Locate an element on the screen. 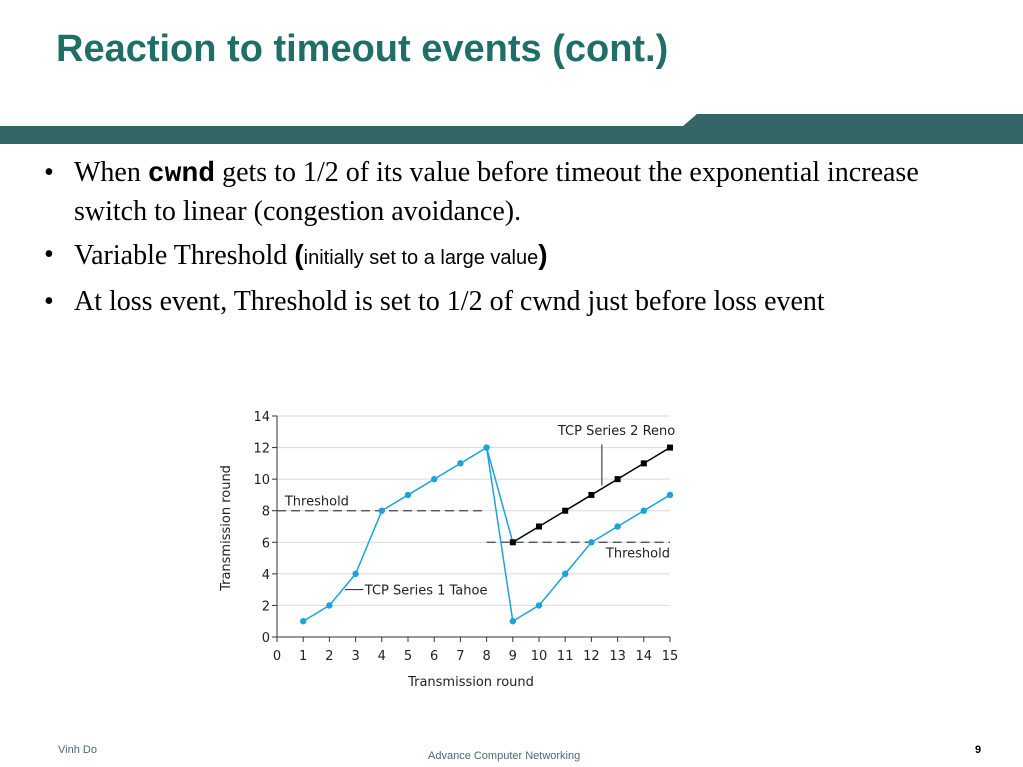 Image resolution: width=1023 pixels, height=767 pixels. x-tick-label: 3 is located at coordinates (355, 656).